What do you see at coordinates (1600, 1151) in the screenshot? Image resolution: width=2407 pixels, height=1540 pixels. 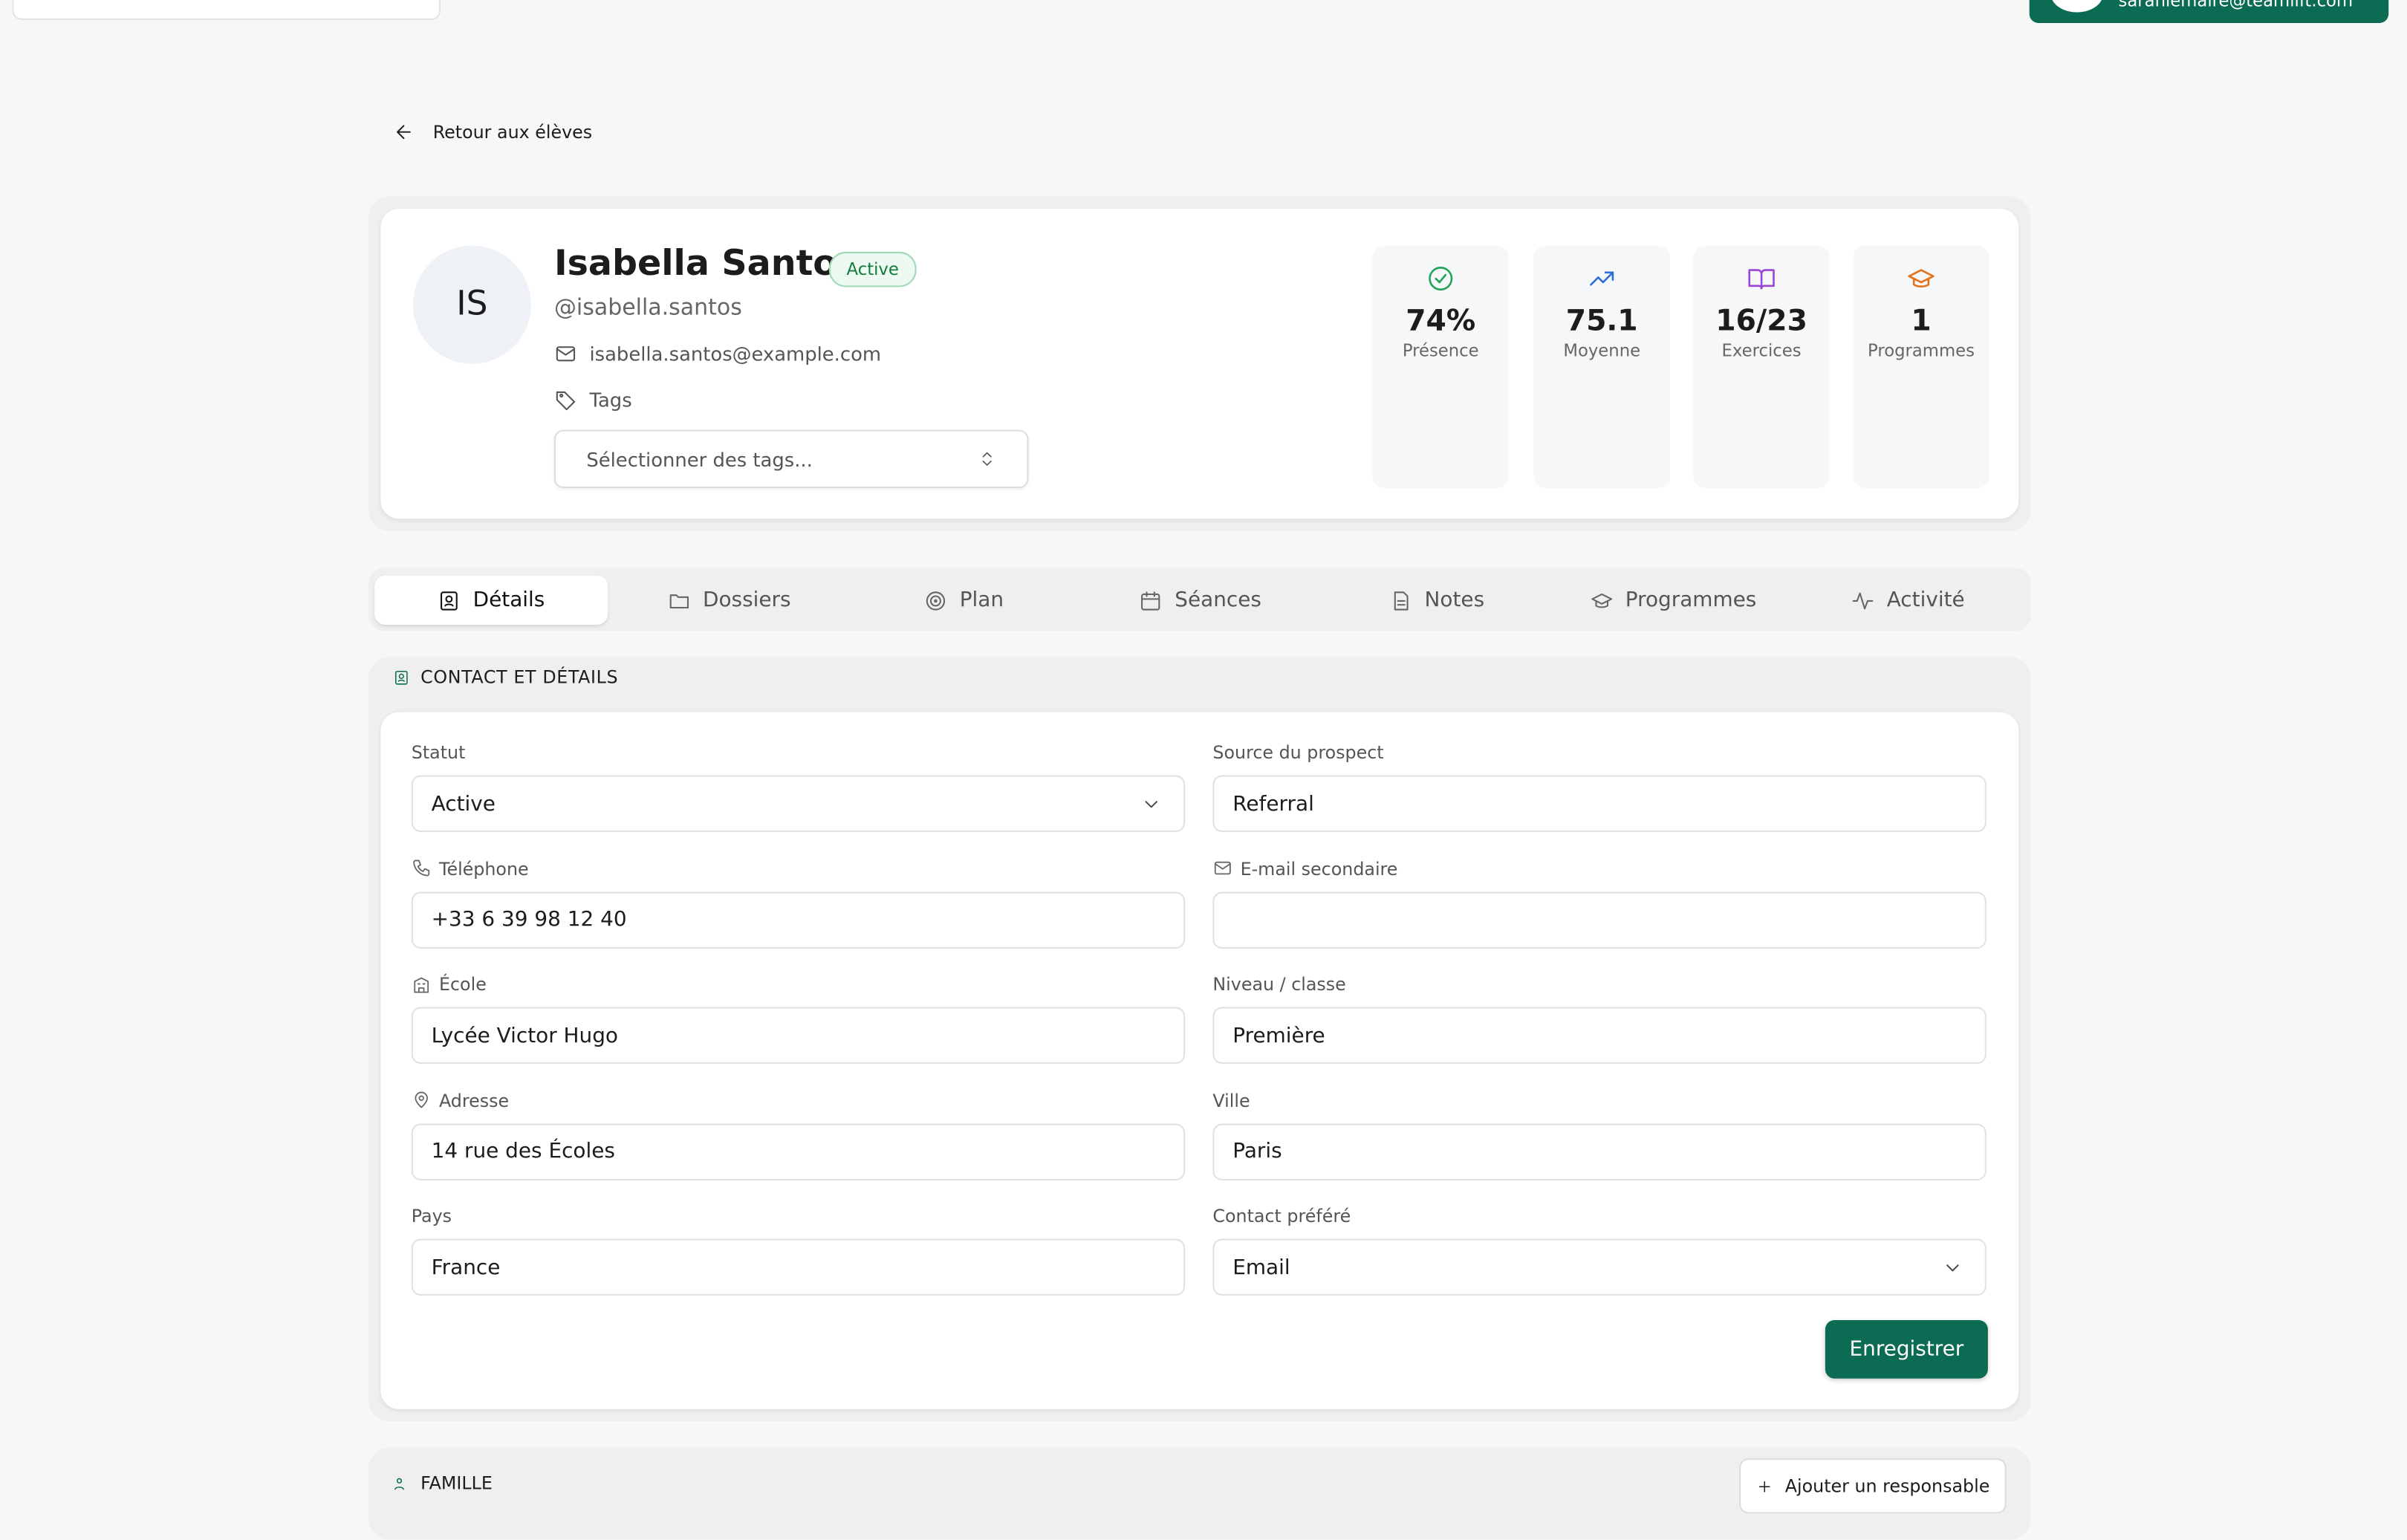 I see `text-input: Paris` at bounding box center [1600, 1151].